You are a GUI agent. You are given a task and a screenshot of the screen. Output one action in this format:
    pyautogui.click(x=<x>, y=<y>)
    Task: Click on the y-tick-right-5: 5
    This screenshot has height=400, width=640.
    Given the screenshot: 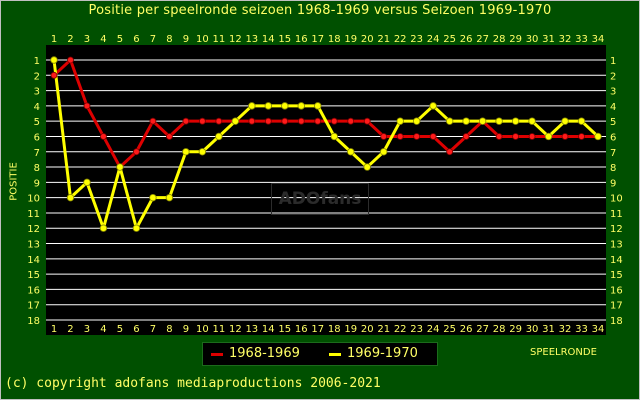 What is the action you would take?
    pyautogui.click(x=613, y=122)
    